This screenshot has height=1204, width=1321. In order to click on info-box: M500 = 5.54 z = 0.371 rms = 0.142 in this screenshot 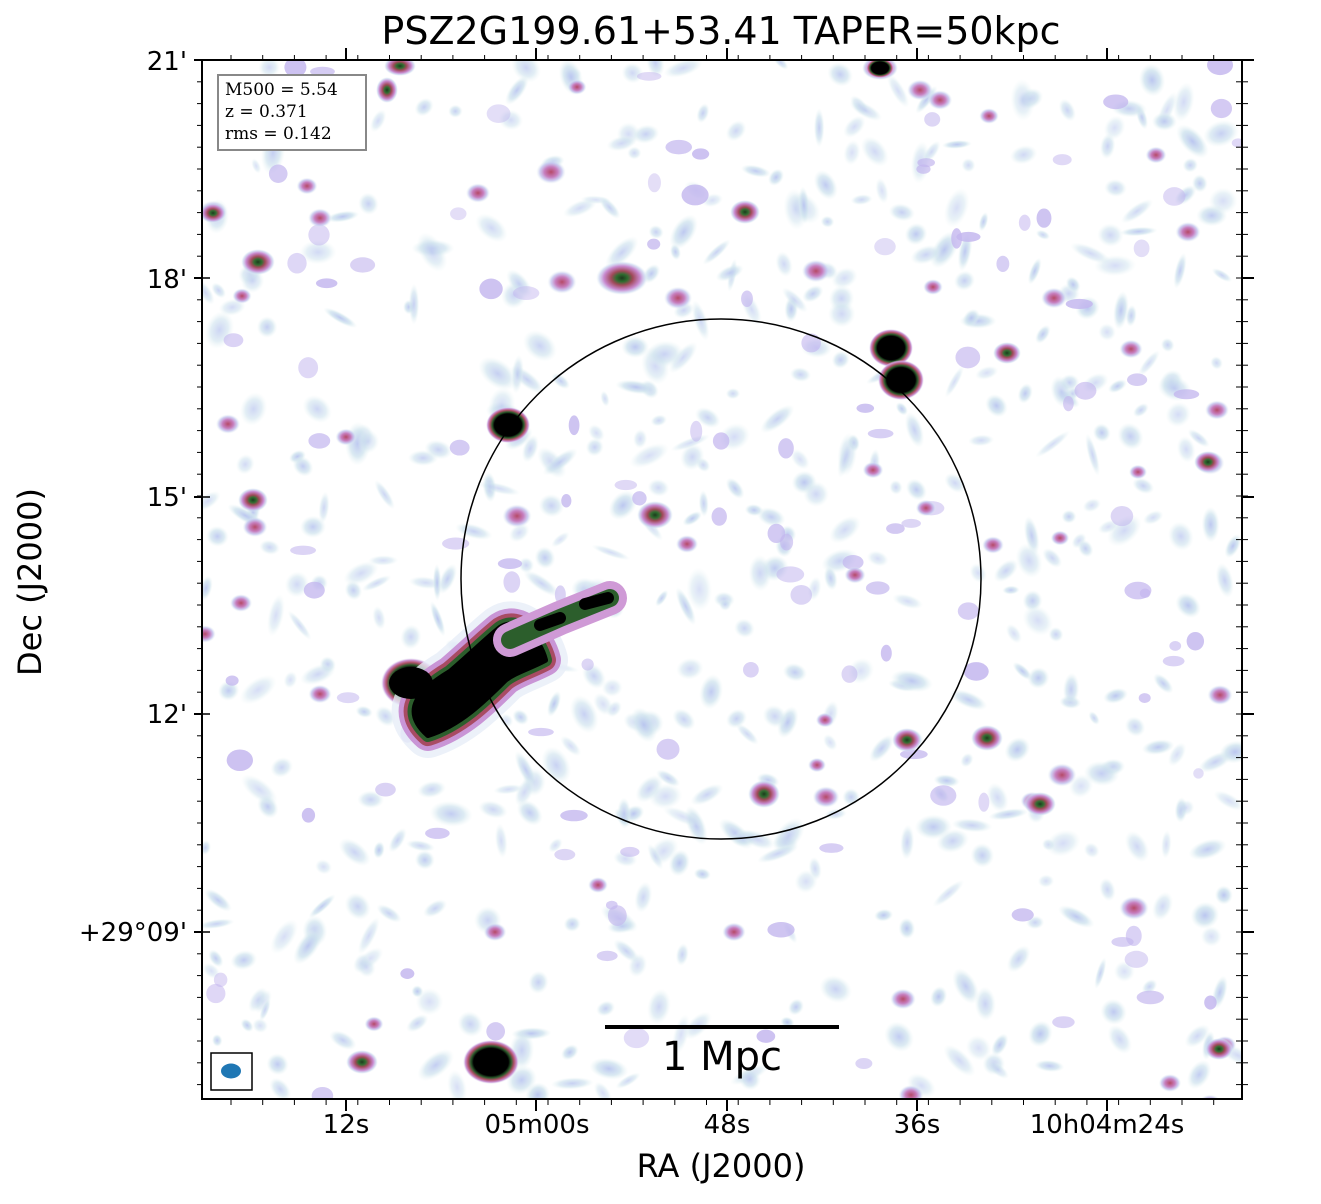, I will do `click(292, 112)`.